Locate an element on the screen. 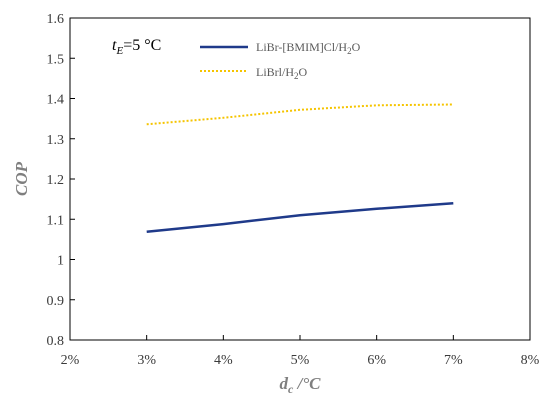 This screenshot has height=401, width=550. series-line-libr-bmimcl is located at coordinates (300, 217).